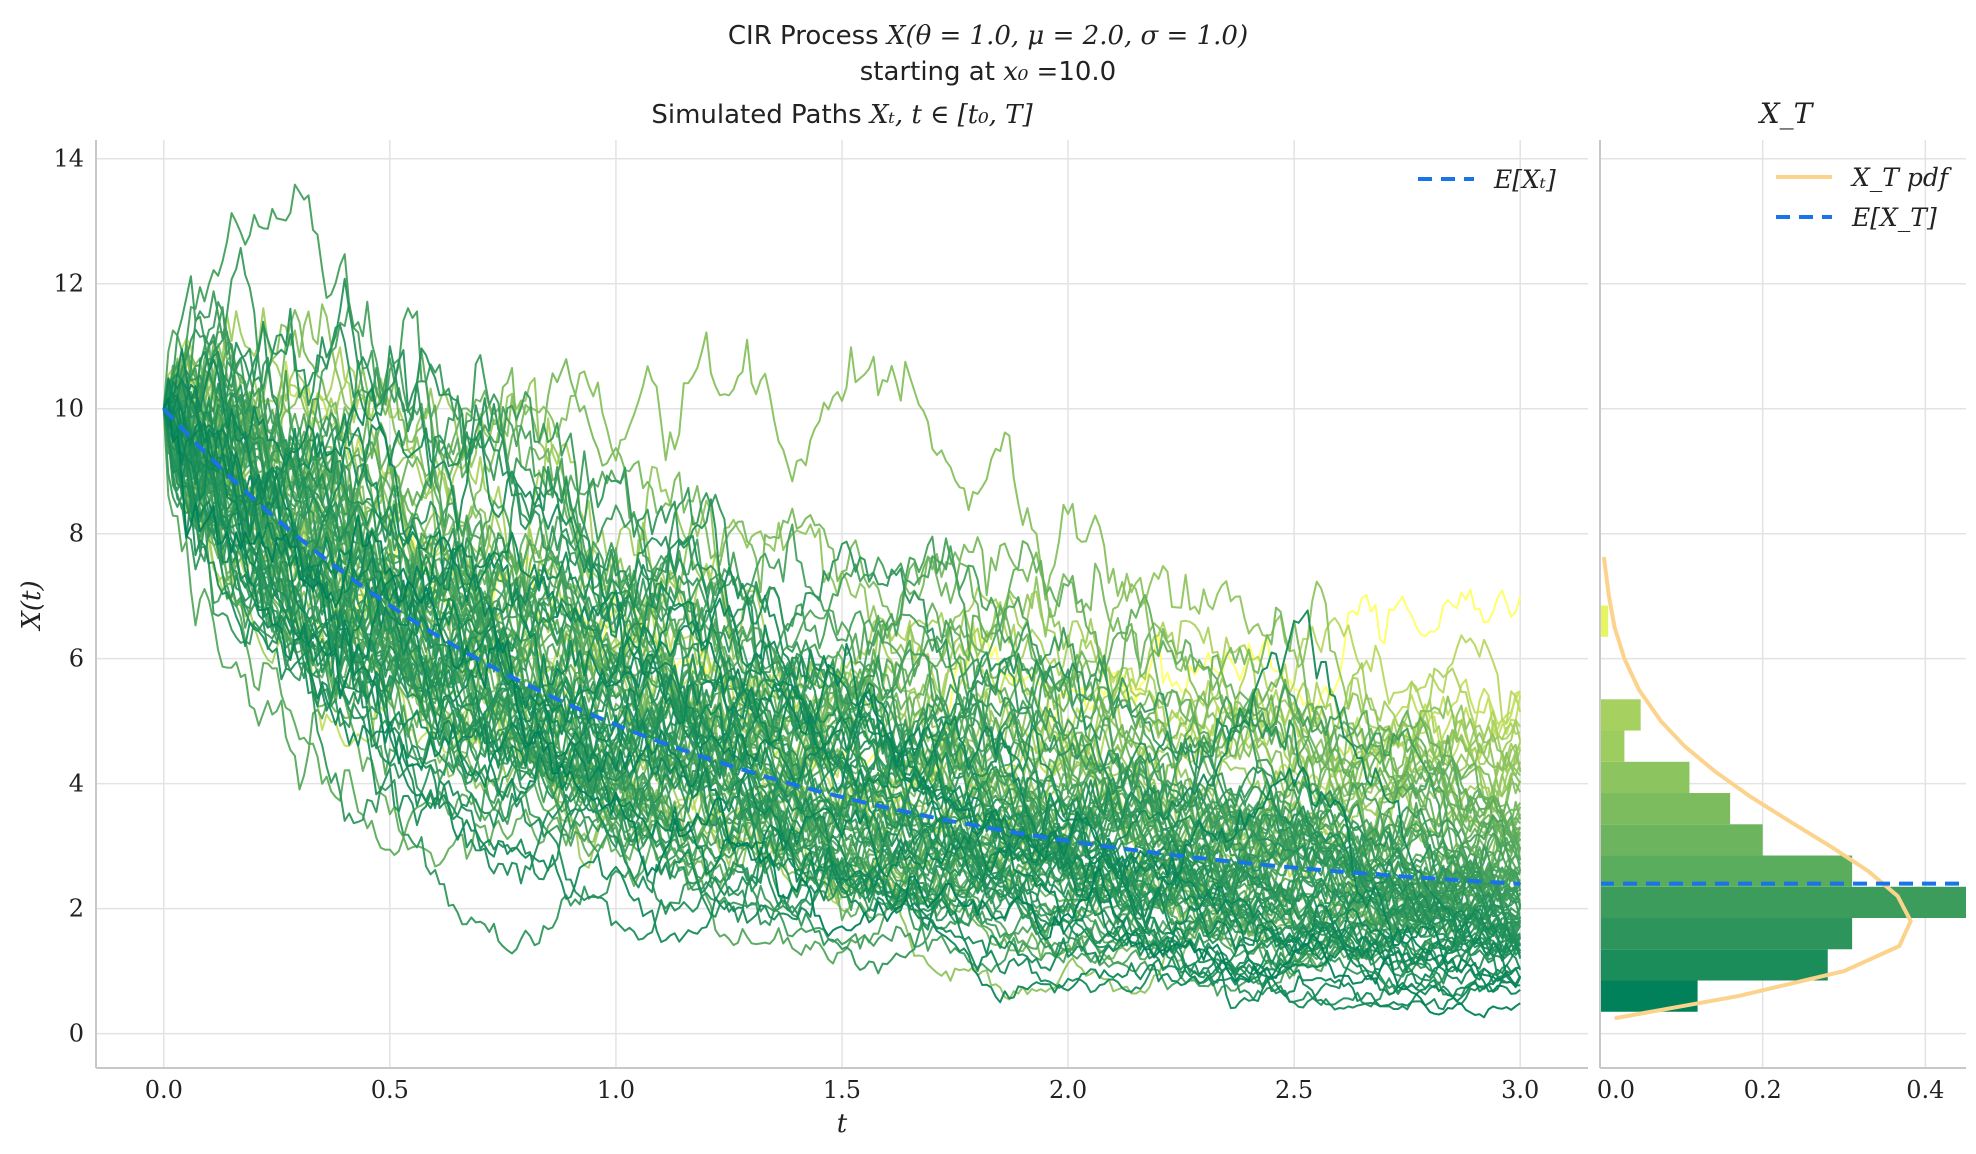 The height and width of the screenshot is (1154, 1976). I want to click on y-tick-label: 4, so click(76, 784).